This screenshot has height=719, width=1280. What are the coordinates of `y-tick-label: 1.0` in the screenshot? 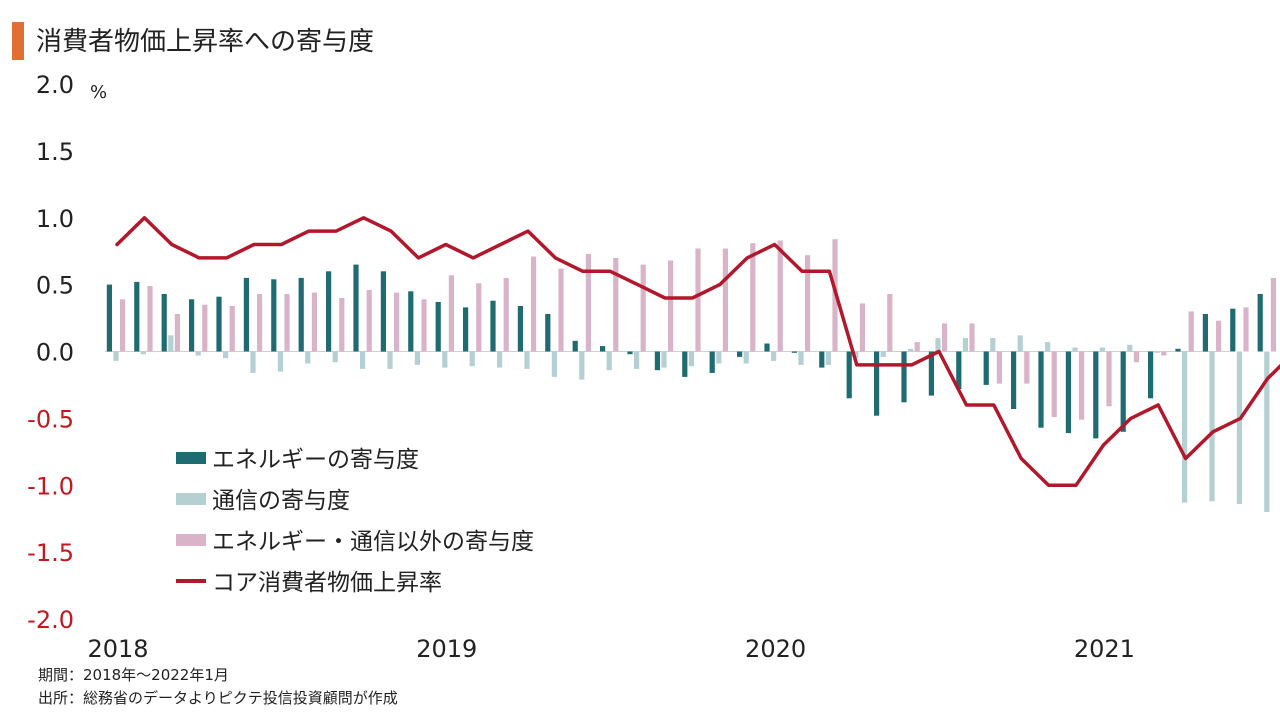 It's located at (55, 219).